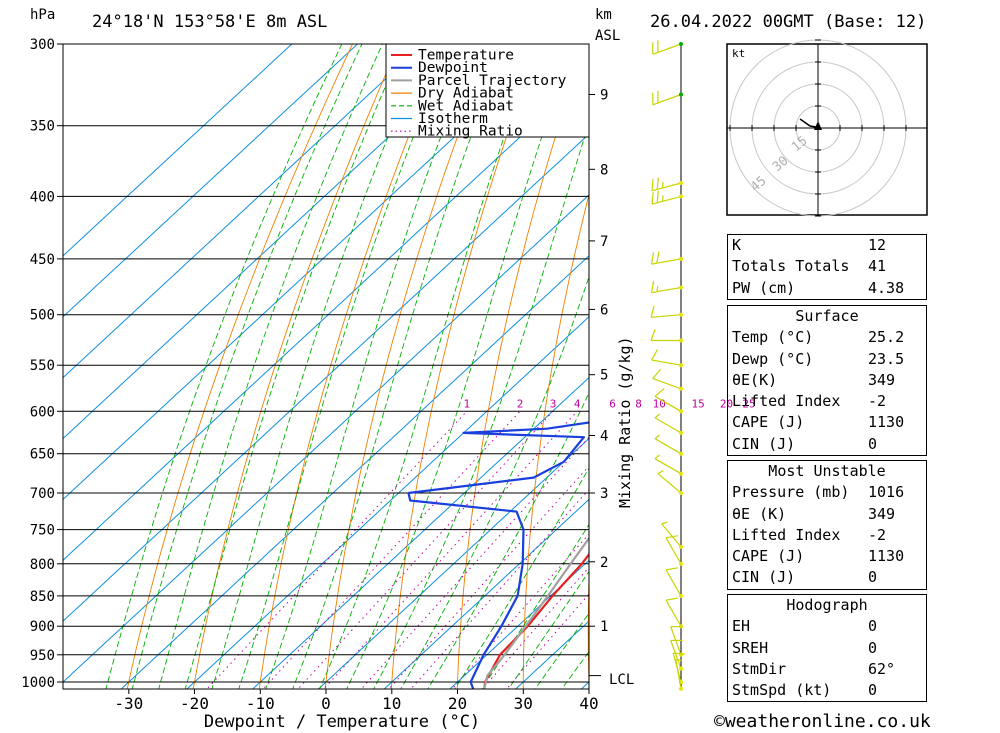  Describe the element at coordinates (755, 379) in the screenshot. I see `surface-label: θE(K)` at that location.